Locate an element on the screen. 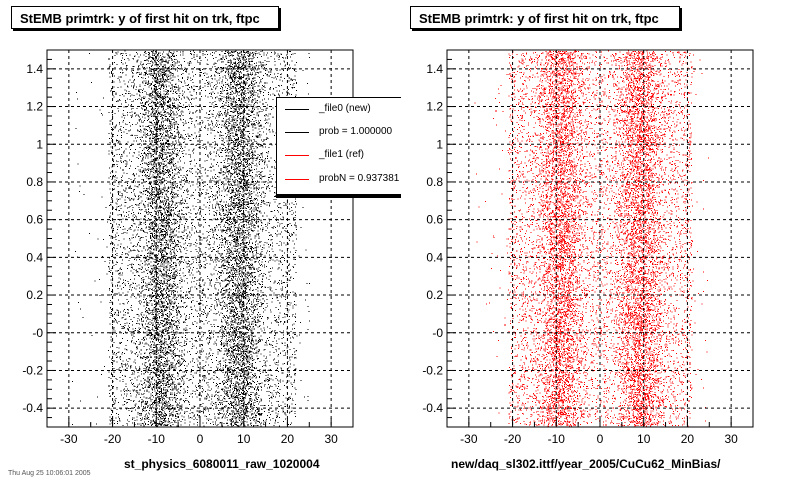 The image size is (800, 480). footer-timestamp: Thu Aug 25 10:06:01 2005 is located at coordinates (49, 473).